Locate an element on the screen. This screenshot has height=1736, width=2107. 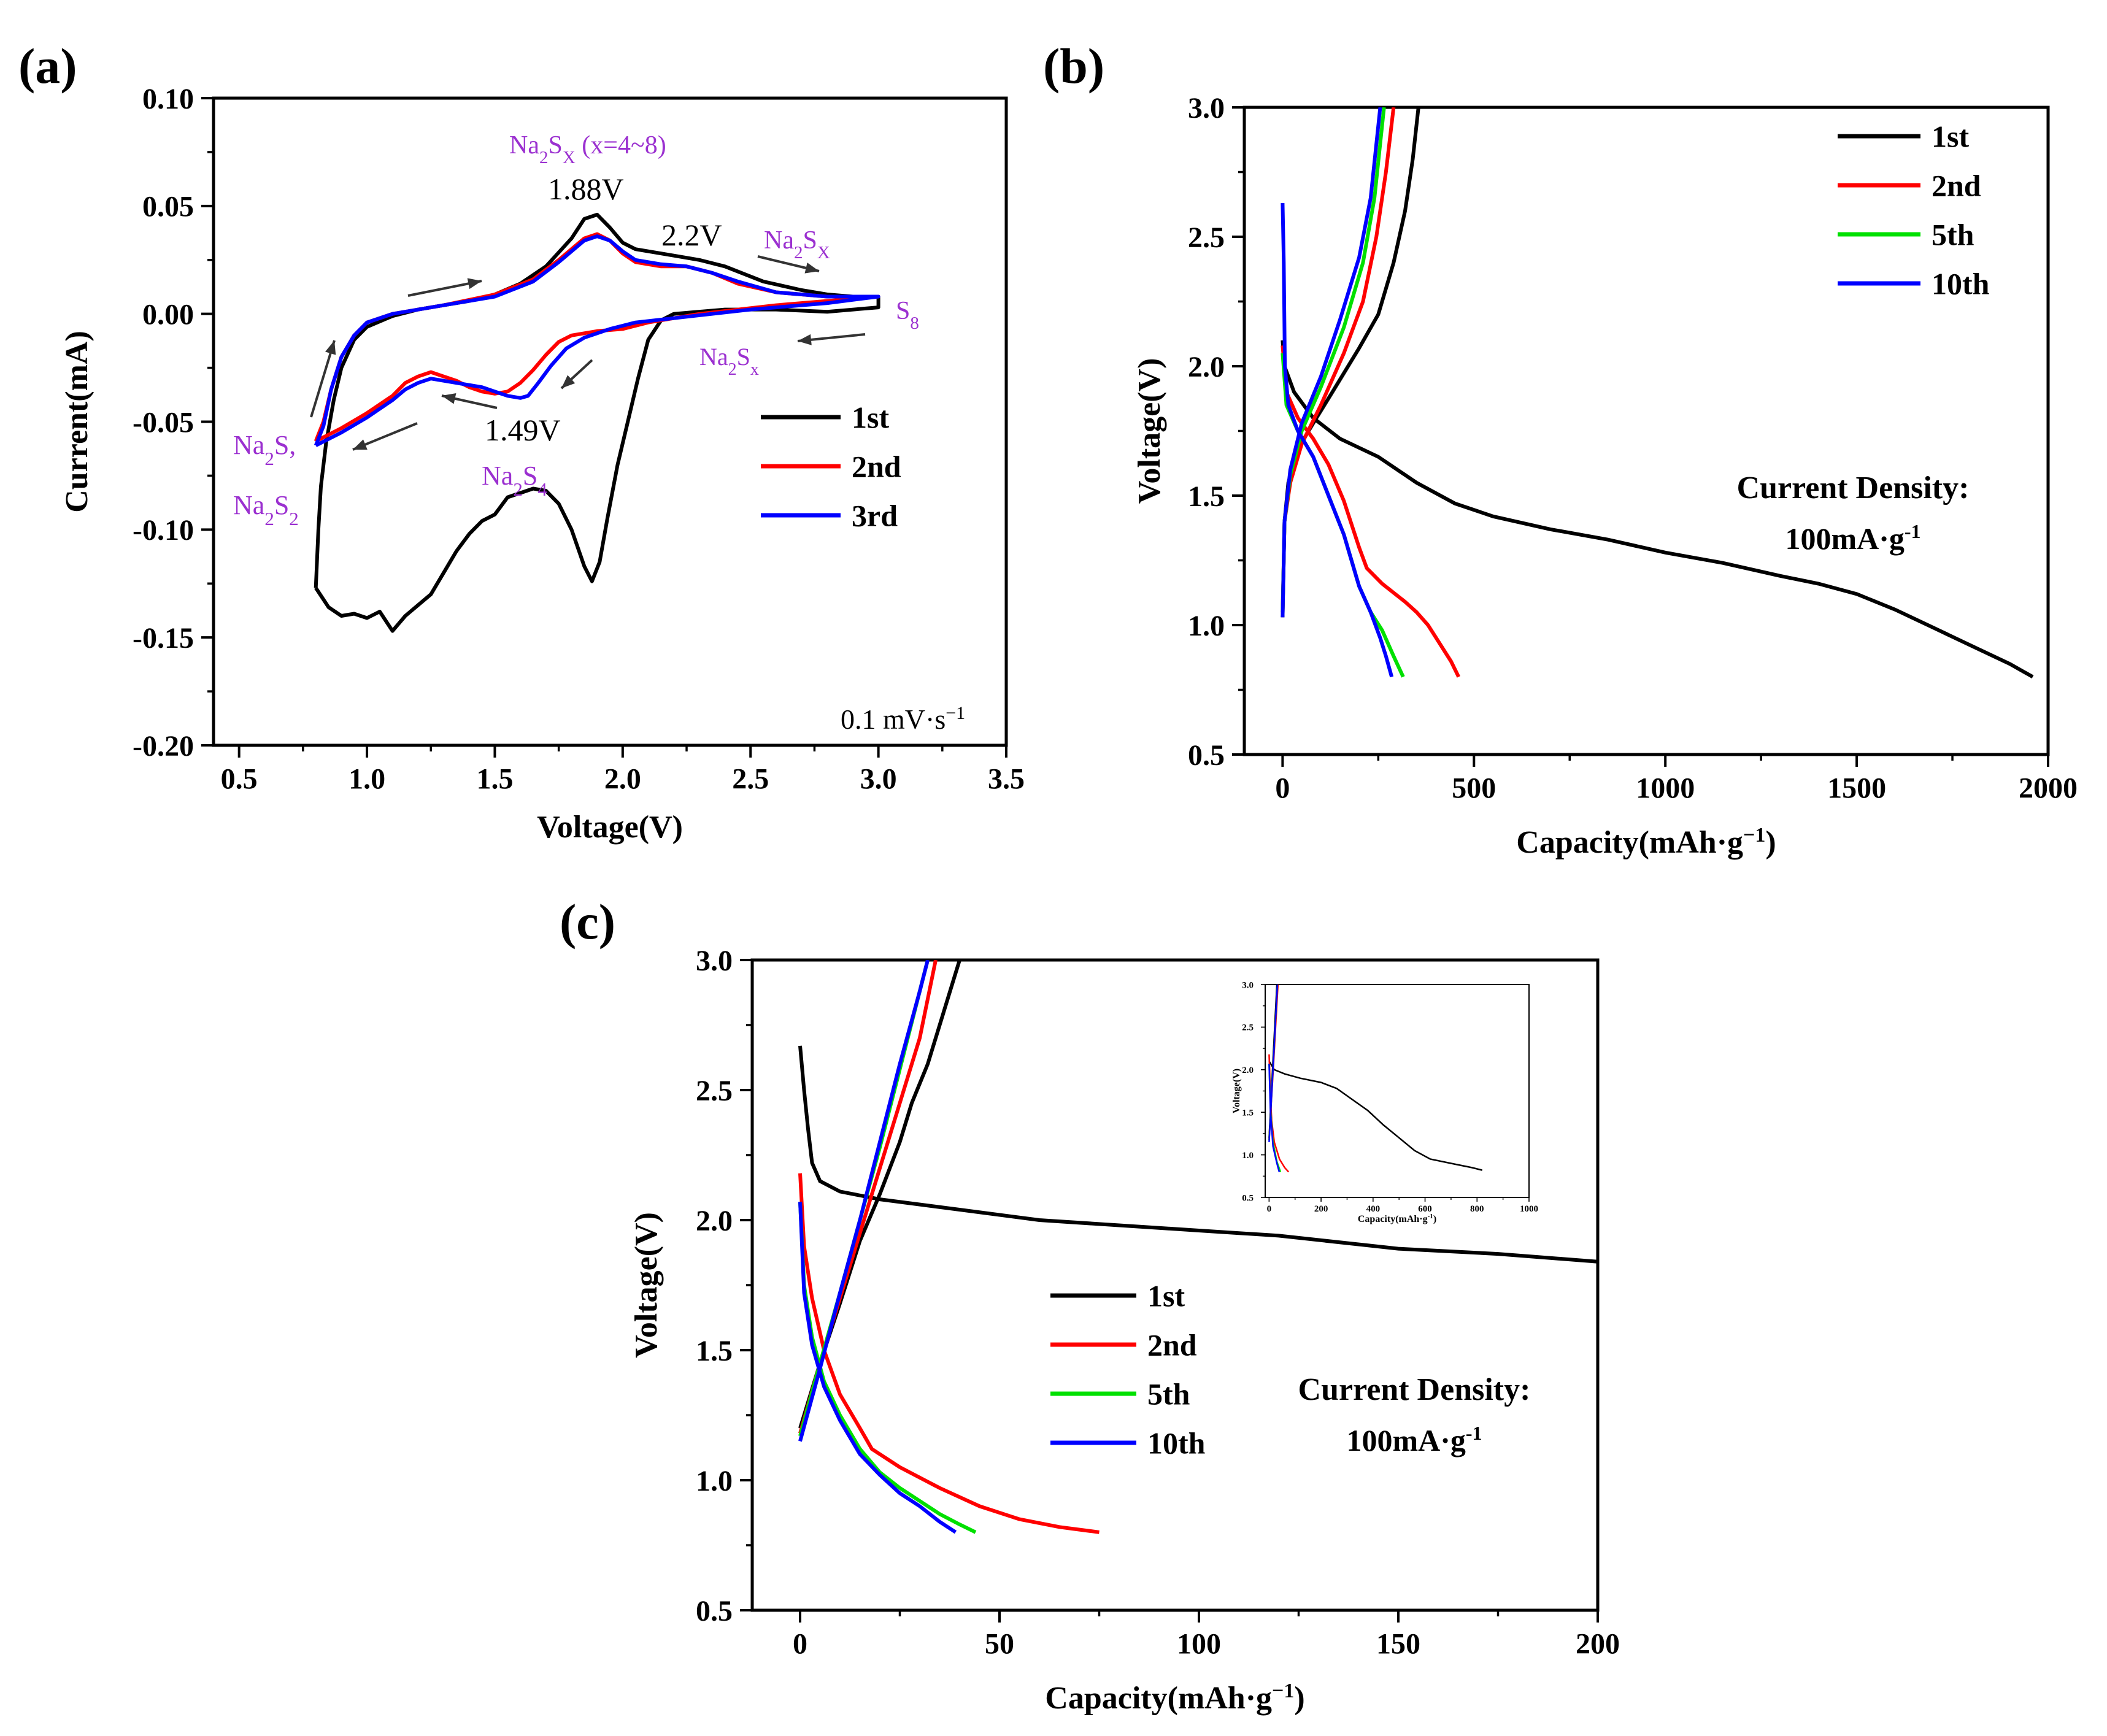
discharge-line-2nd is located at coordinates (1370, 512).